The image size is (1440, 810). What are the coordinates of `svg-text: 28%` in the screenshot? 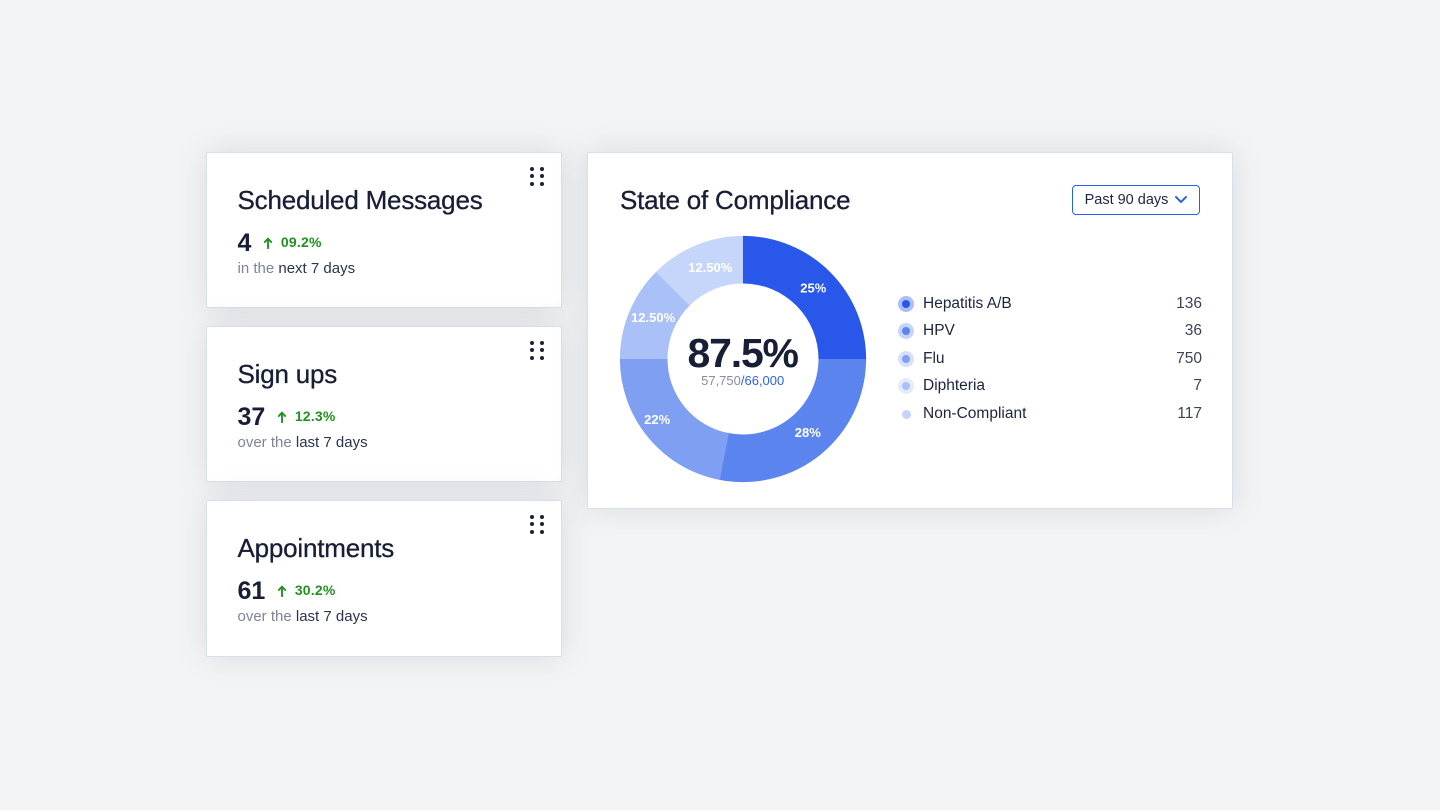 It's located at (807, 431).